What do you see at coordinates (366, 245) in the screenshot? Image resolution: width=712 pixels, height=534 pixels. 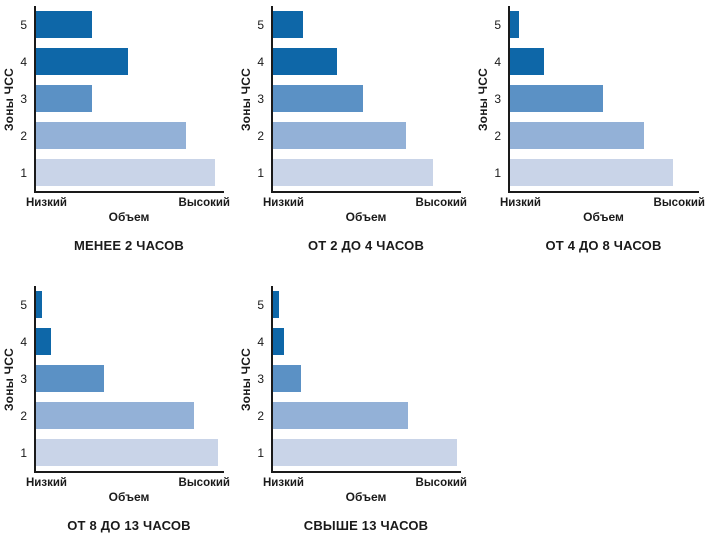 I see `chart-title: ОТ 2 ДО 4 ЧАСОВ` at bounding box center [366, 245].